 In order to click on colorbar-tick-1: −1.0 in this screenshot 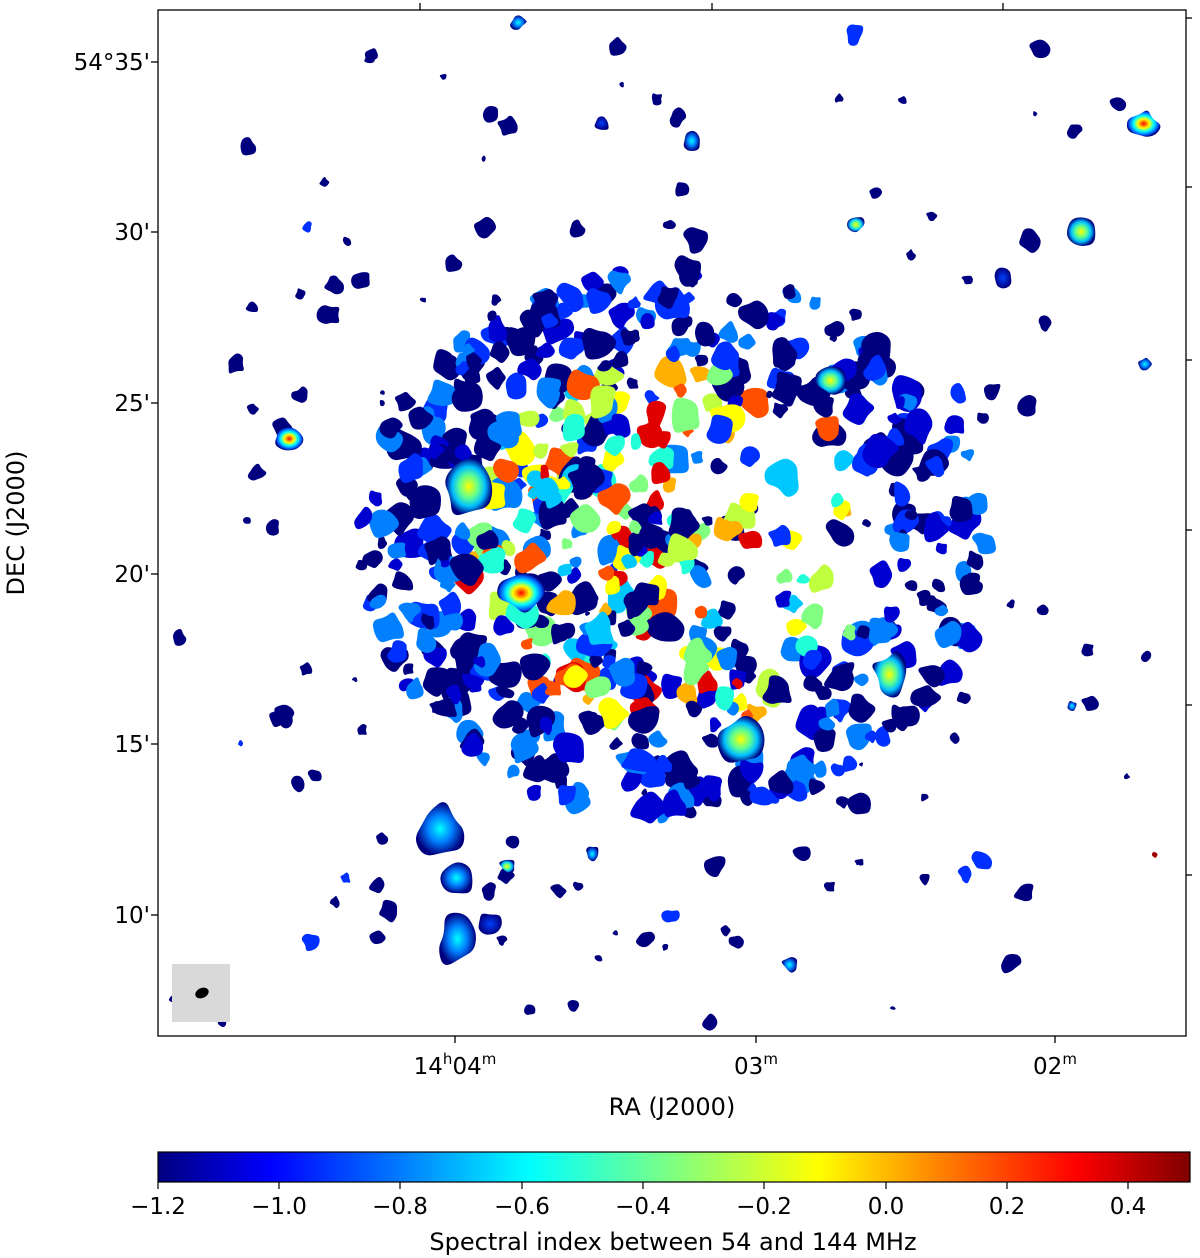, I will do `click(279, 1207)`.